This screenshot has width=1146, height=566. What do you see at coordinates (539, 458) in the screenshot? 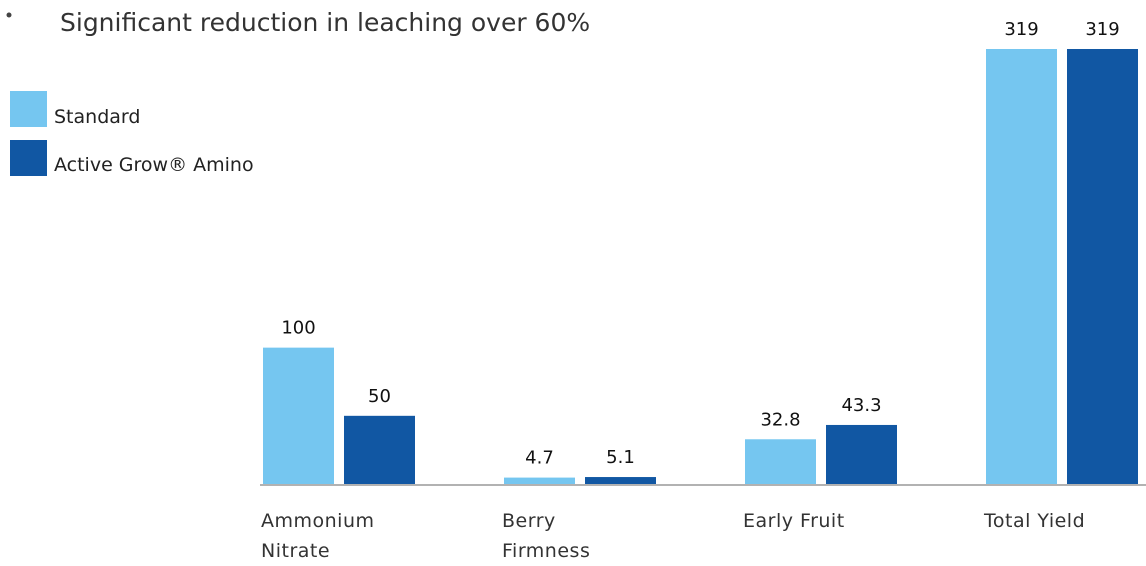
I see `value-label: 4.7` at bounding box center [539, 458].